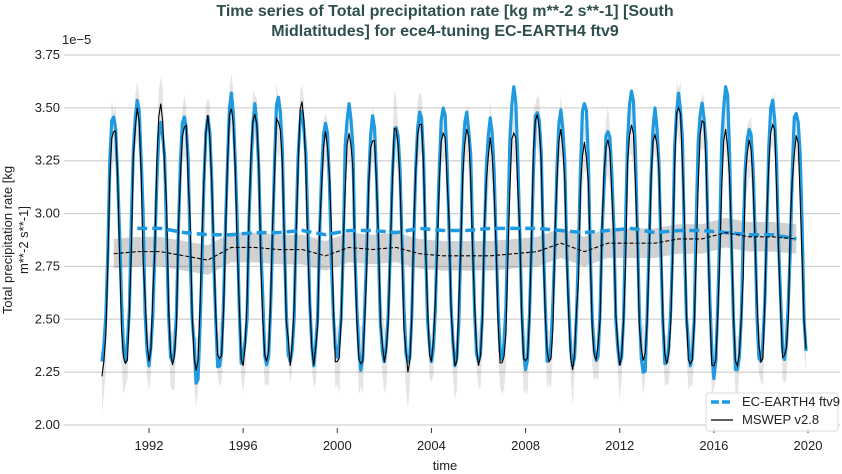  I want to click on y-axis: 2.00 2.25 2.50 2.75 3.00 3.25 3.50 3.75, so click(47, 239).